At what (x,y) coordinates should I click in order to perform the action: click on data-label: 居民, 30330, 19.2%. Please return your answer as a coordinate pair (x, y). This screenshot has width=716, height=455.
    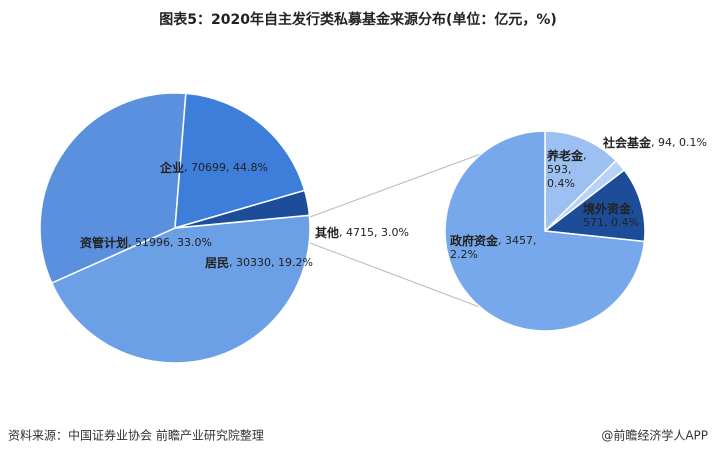
    Looking at the image, I should click on (259, 263).